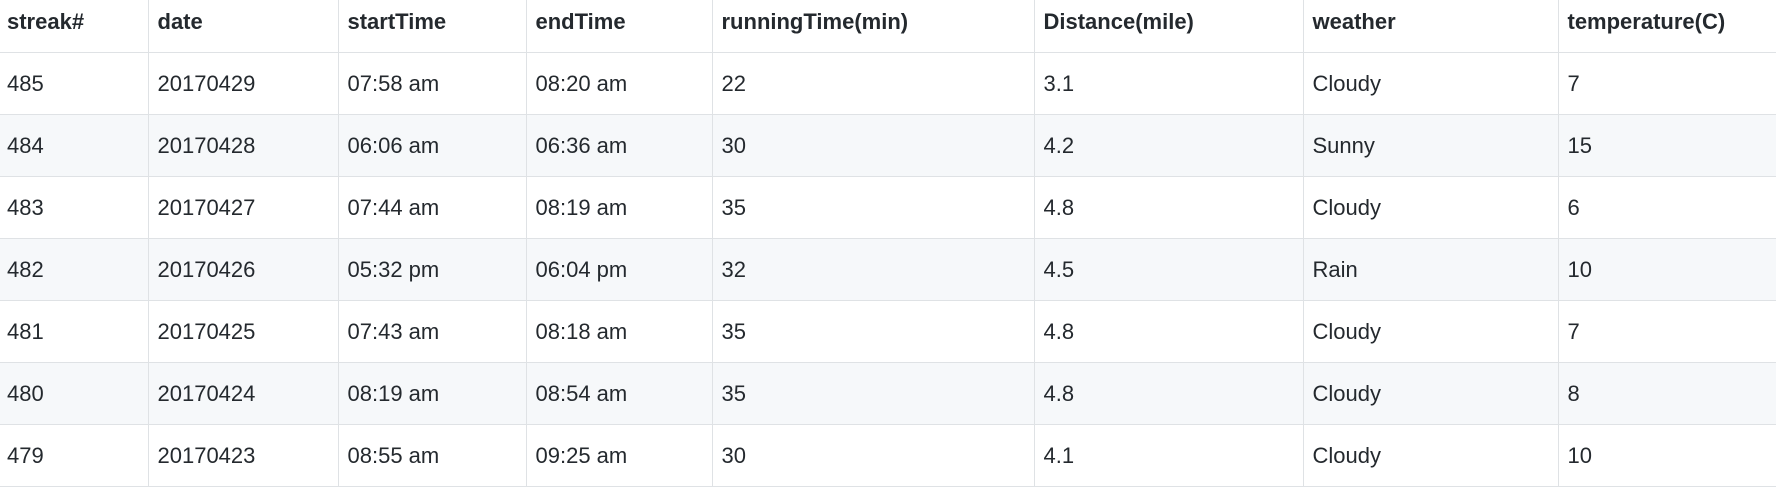  What do you see at coordinates (873, 269) in the screenshot?
I see `cell-running-time: 32` at bounding box center [873, 269].